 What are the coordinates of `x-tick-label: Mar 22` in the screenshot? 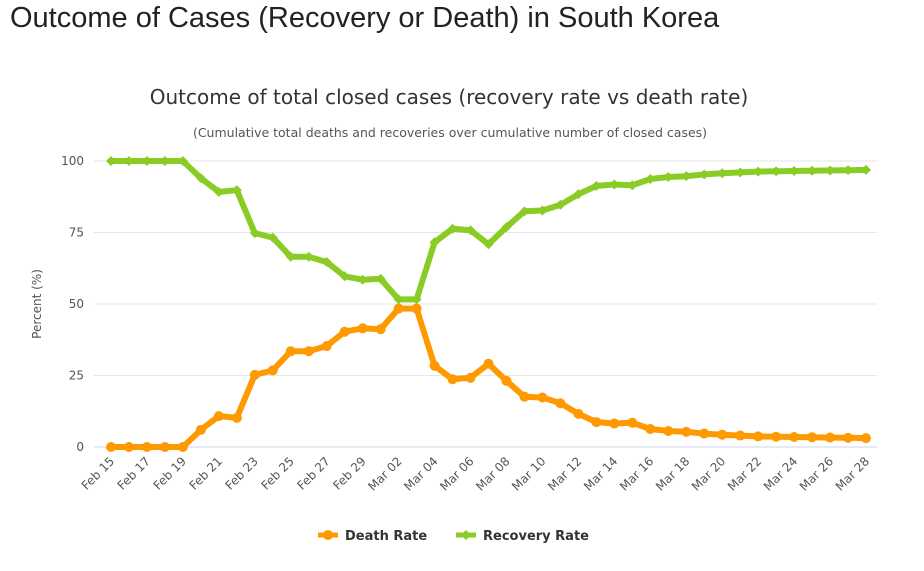 It's located at (744, 473).